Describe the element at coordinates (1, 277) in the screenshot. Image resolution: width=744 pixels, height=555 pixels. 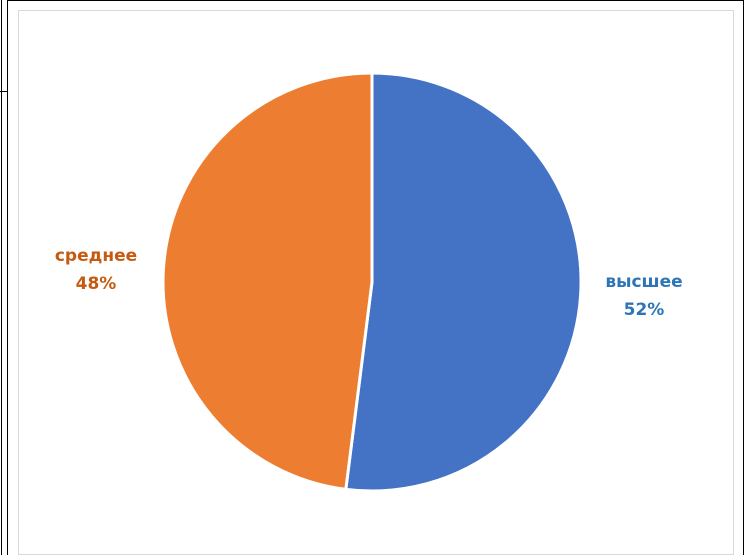
I see `table-border-left-outer` at that location.